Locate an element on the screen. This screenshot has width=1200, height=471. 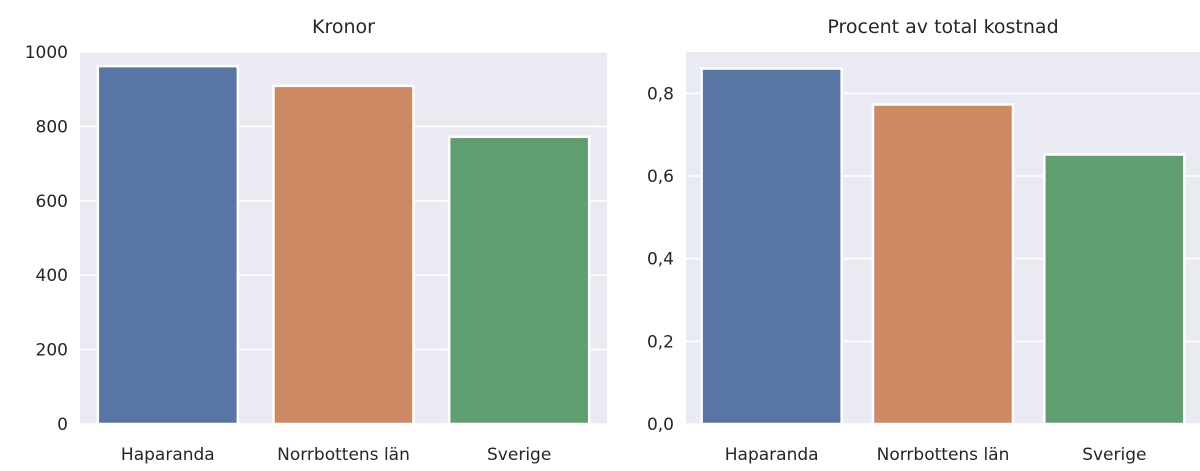
y-tick-label: 0 is located at coordinates (62, 425).